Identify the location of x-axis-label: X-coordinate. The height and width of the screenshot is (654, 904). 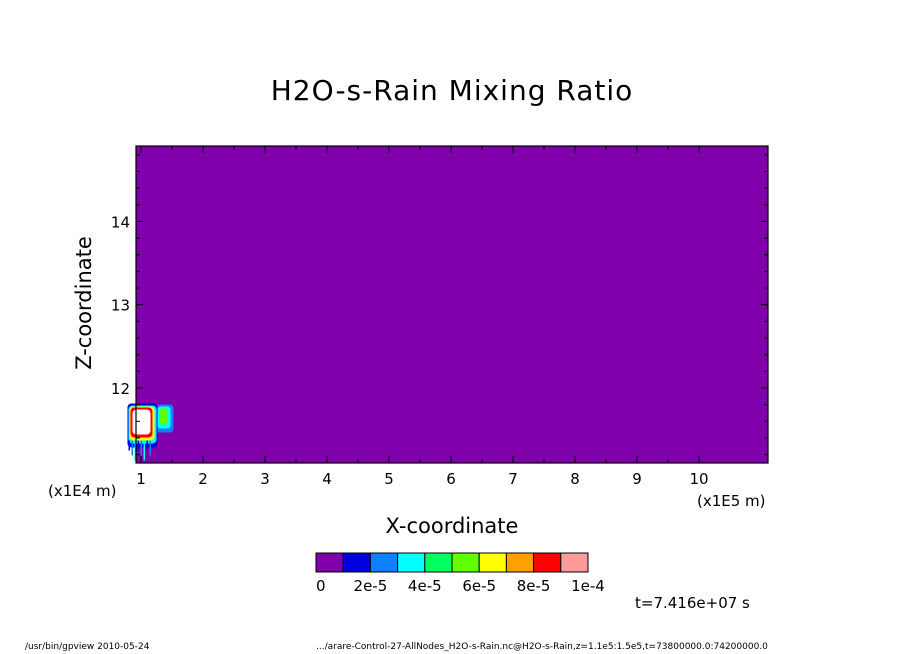
(452, 526).